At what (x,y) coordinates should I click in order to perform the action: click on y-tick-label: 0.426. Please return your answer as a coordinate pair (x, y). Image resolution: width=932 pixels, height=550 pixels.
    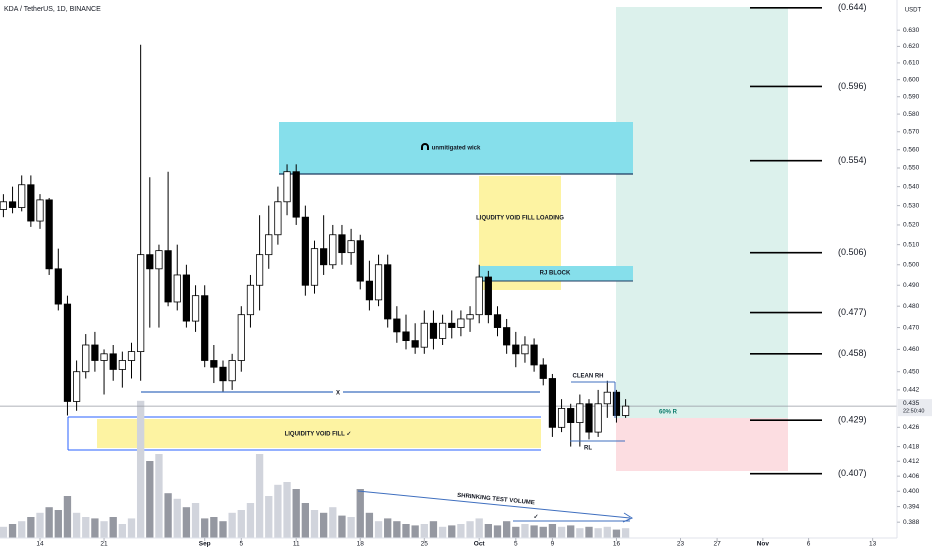
    Looking at the image, I should click on (911, 427).